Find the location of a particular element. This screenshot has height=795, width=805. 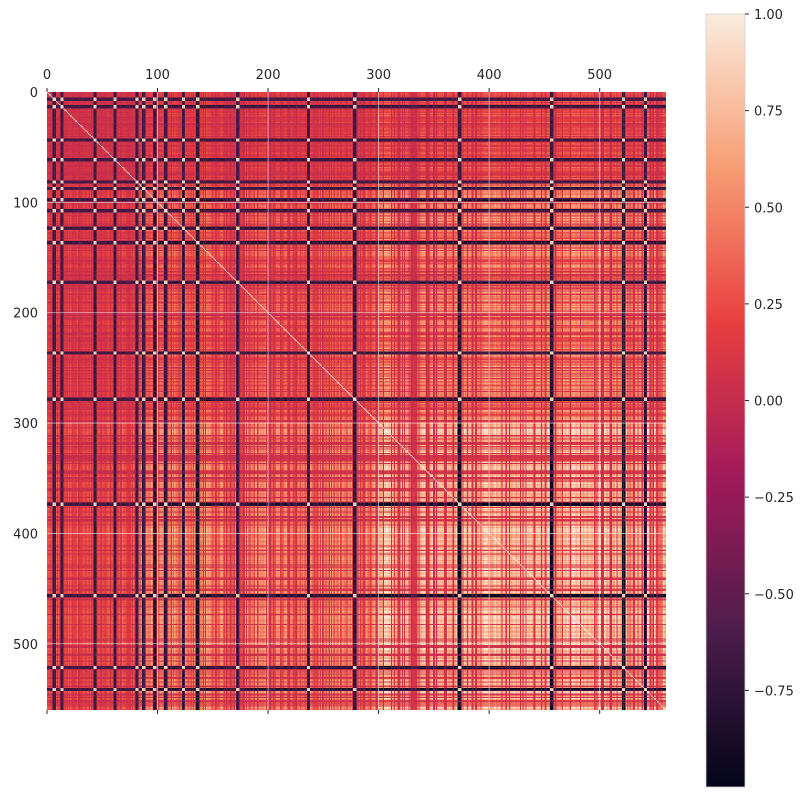

y-tick-label: 500 is located at coordinates (25, 645).